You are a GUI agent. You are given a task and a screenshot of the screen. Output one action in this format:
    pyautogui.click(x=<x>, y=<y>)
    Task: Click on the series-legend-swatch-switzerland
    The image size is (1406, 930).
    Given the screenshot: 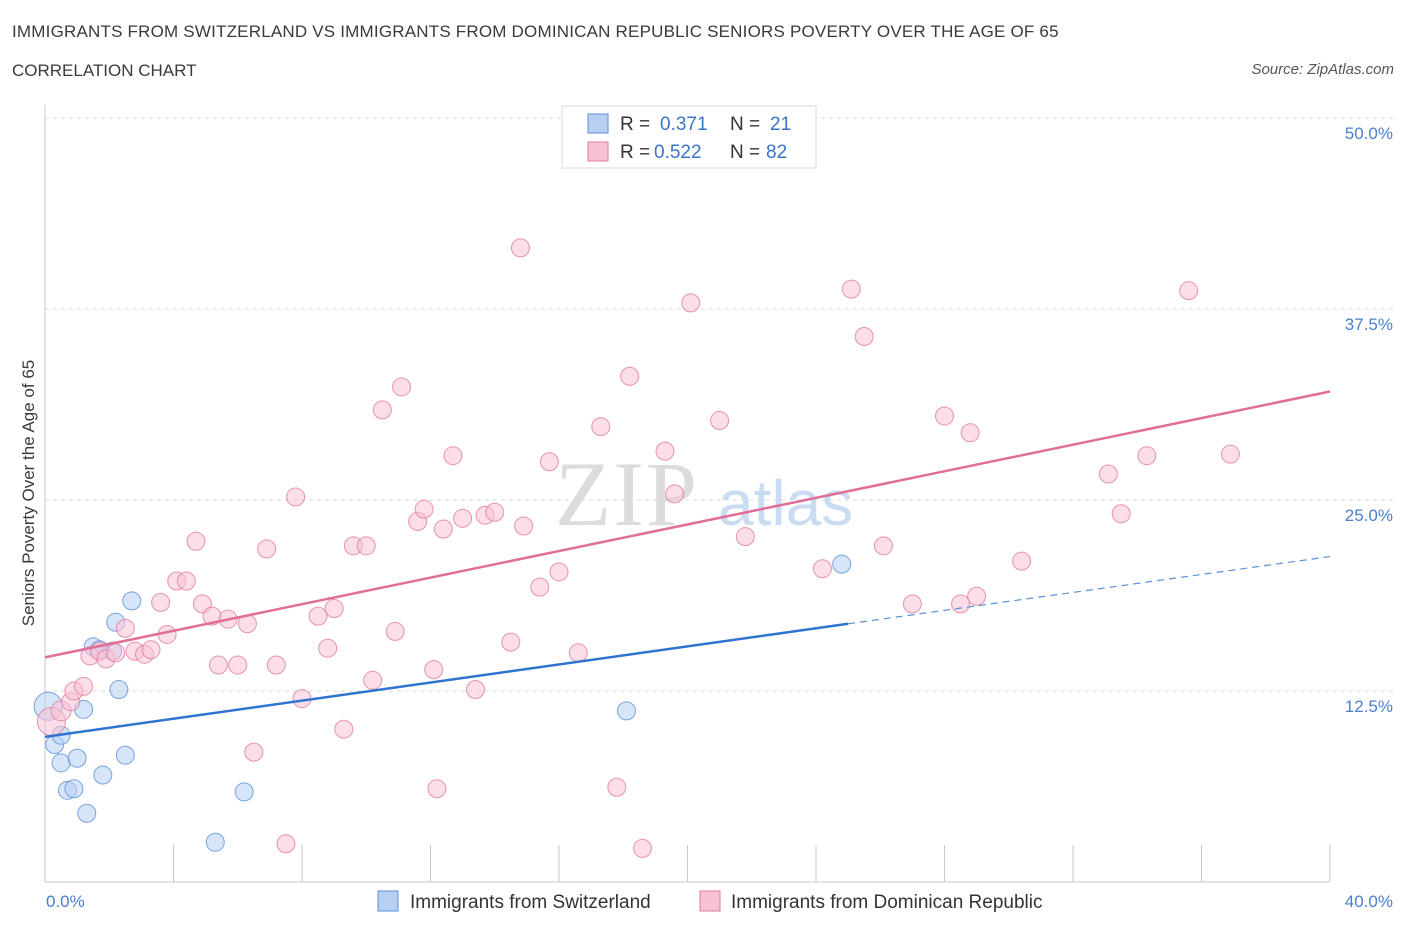 What is the action you would take?
    pyautogui.click(x=388, y=901)
    